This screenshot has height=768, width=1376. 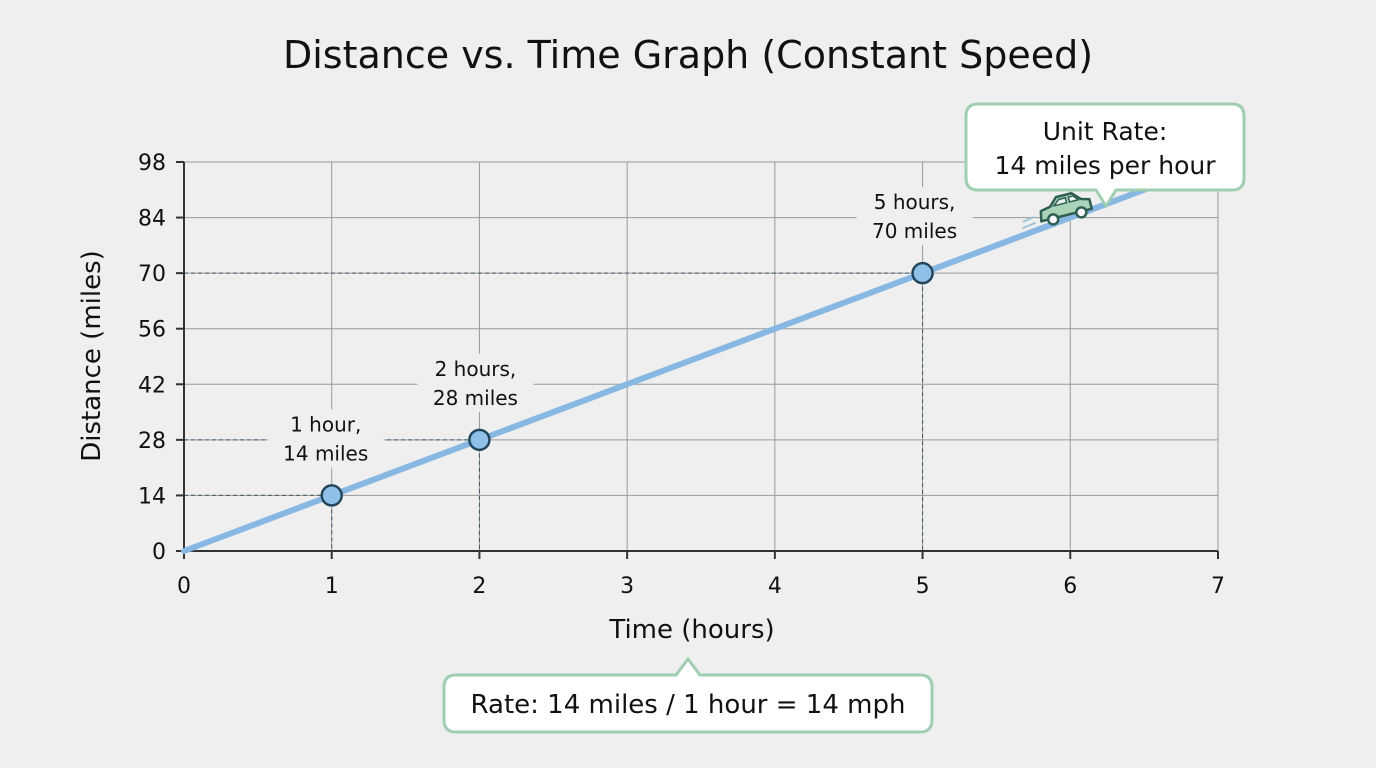 I want to click on y-tick-label: 98, so click(x=152, y=163).